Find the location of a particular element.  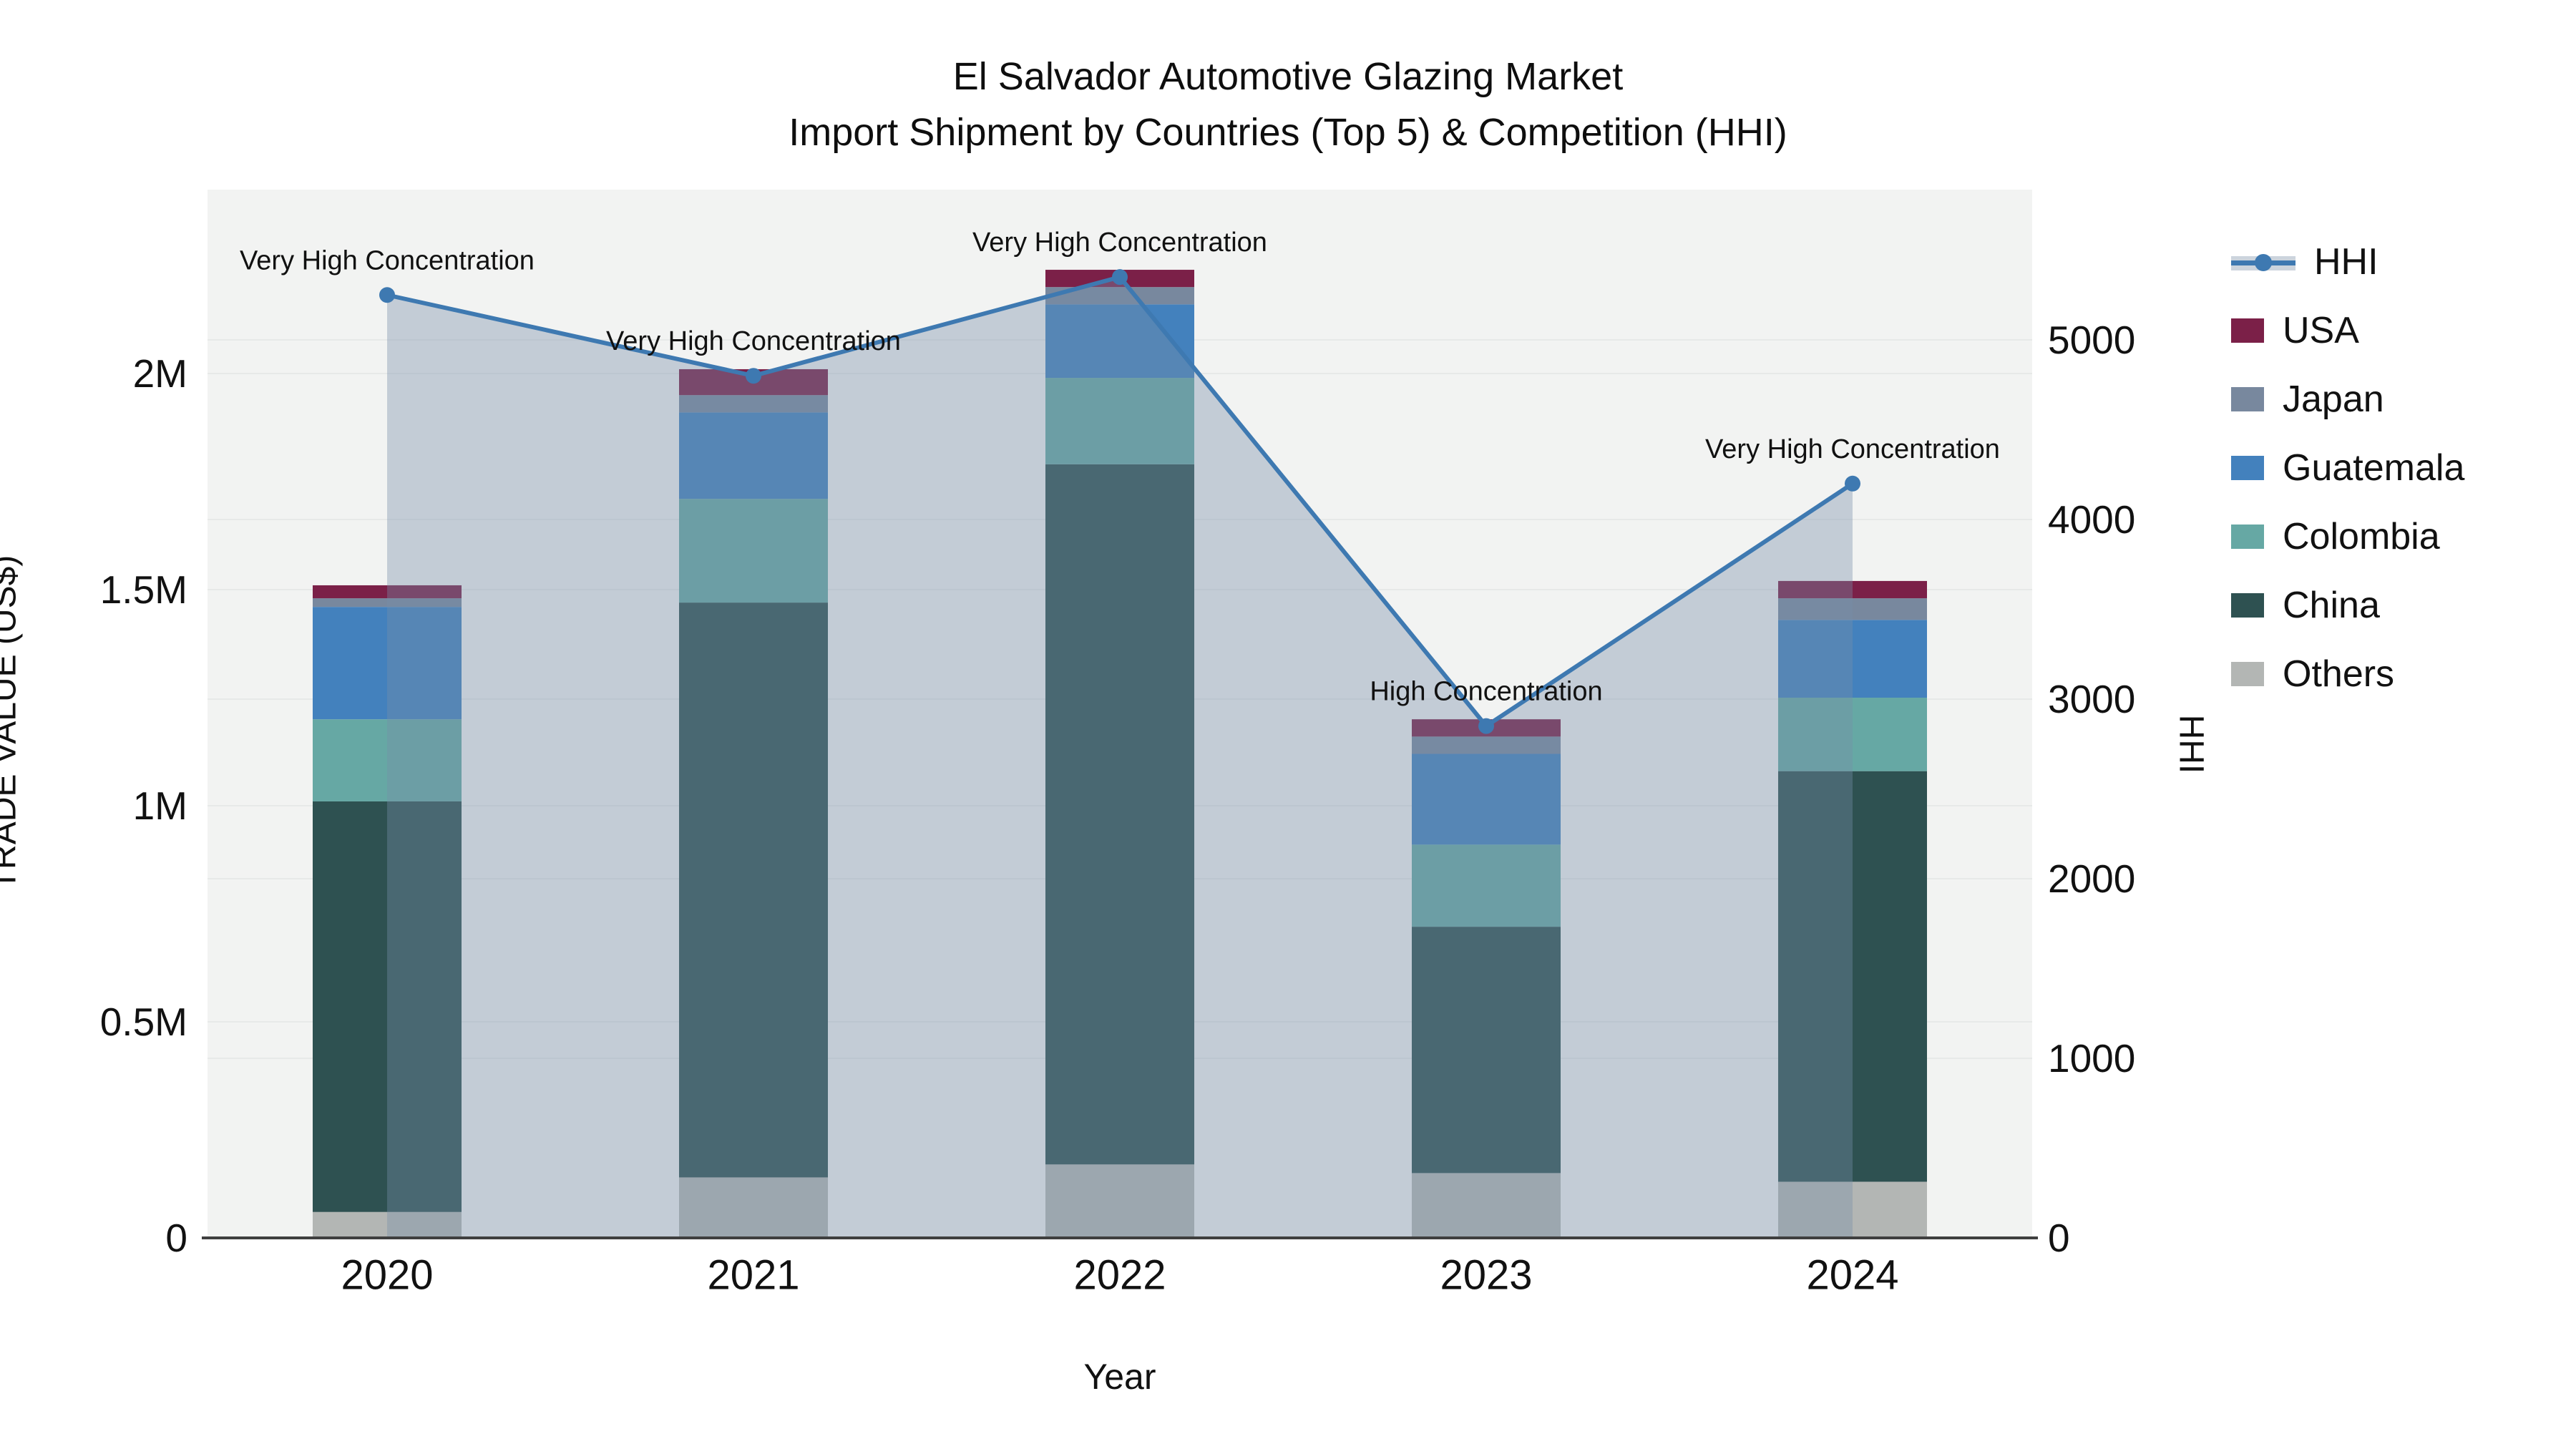

legend: HHI USA Japan Guatemala Colombia China Others is located at coordinates (2347, 468).